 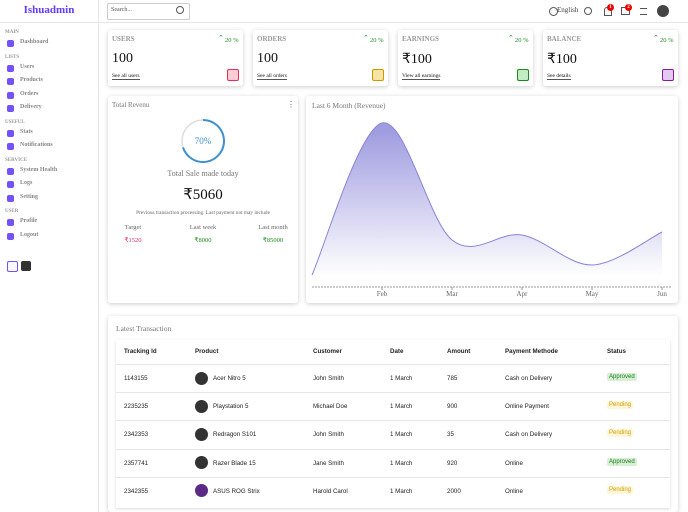 What do you see at coordinates (421, 76) in the screenshot?
I see `widget-link: View all earnings` at bounding box center [421, 76].